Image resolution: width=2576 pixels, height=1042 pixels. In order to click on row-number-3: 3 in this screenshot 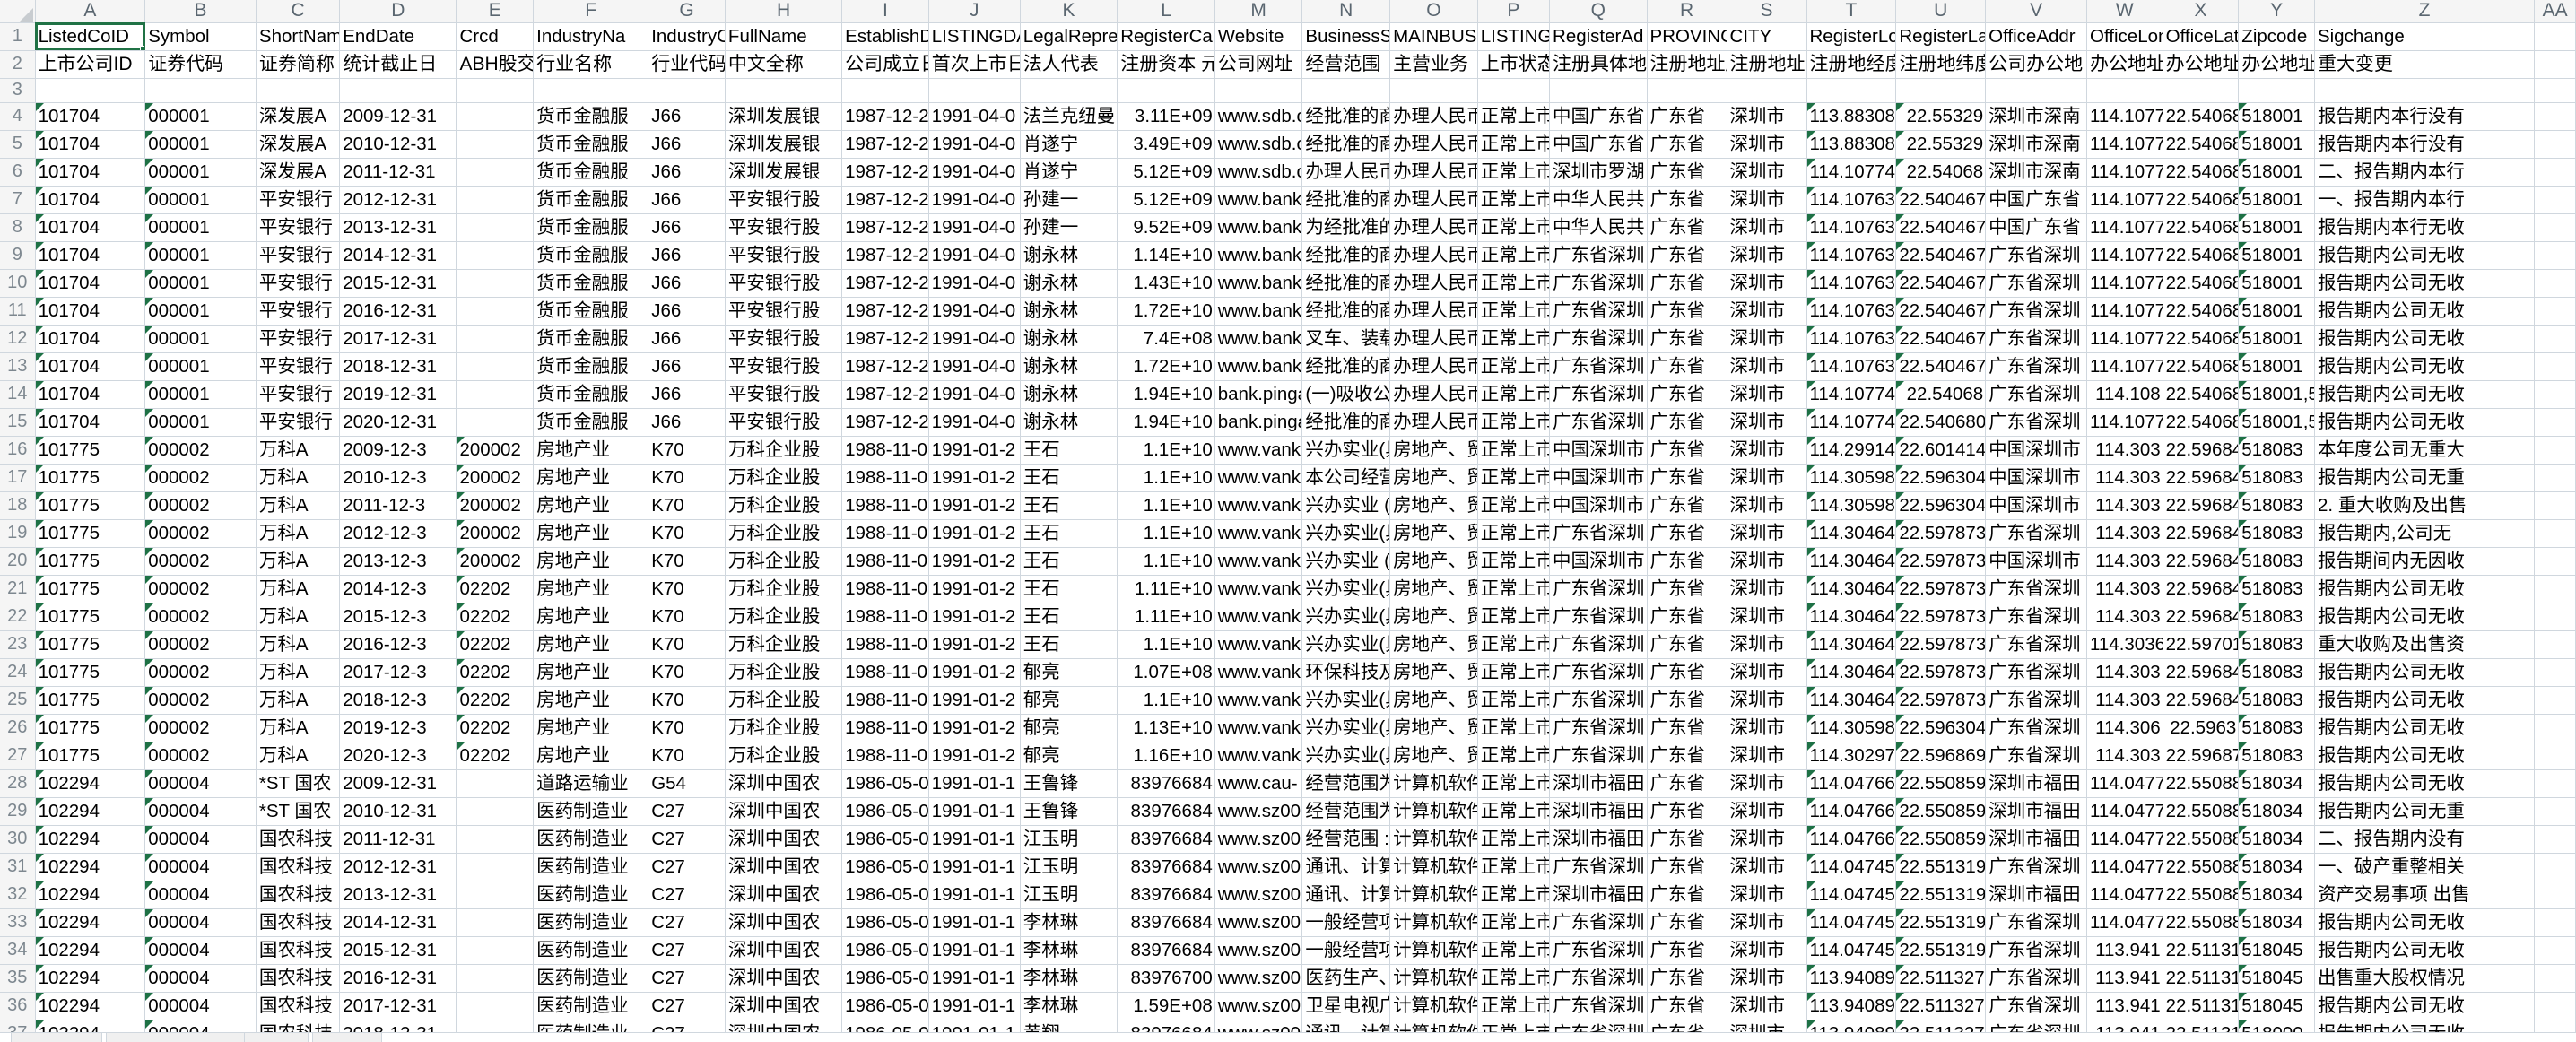, I will do `click(18, 91)`.